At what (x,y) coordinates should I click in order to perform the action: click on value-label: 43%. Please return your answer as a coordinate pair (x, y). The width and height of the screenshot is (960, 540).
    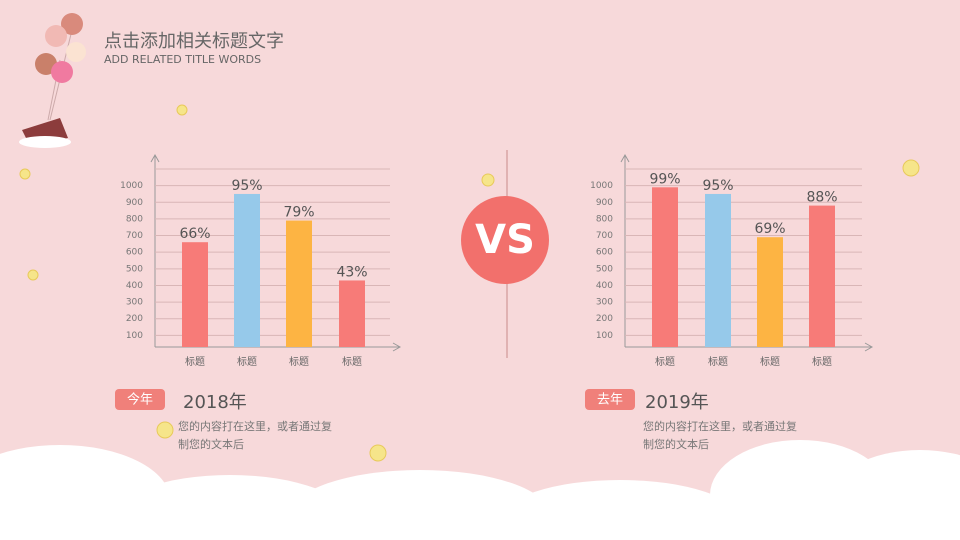
    Looking at the image, I should click on (351, 272).